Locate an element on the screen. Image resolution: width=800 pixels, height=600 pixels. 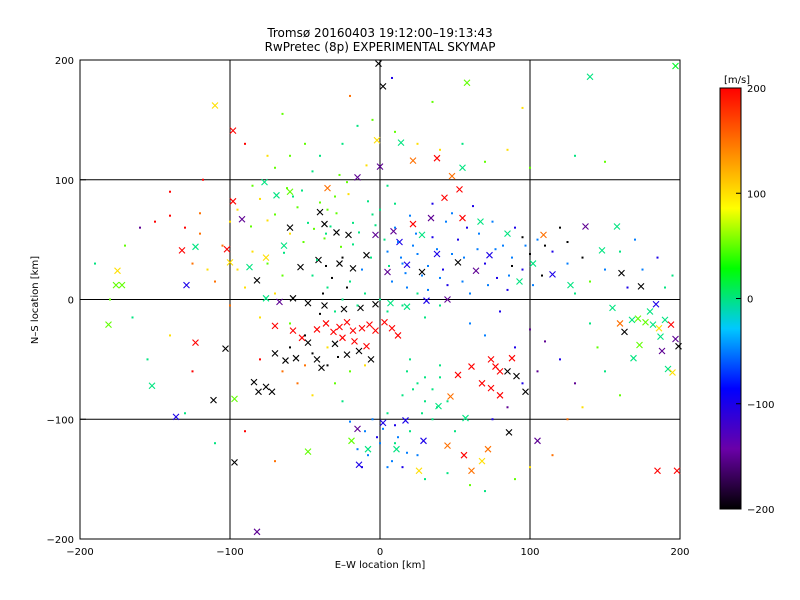
x-axis-label: E–W location [km] is located at coordinates (380, 565).